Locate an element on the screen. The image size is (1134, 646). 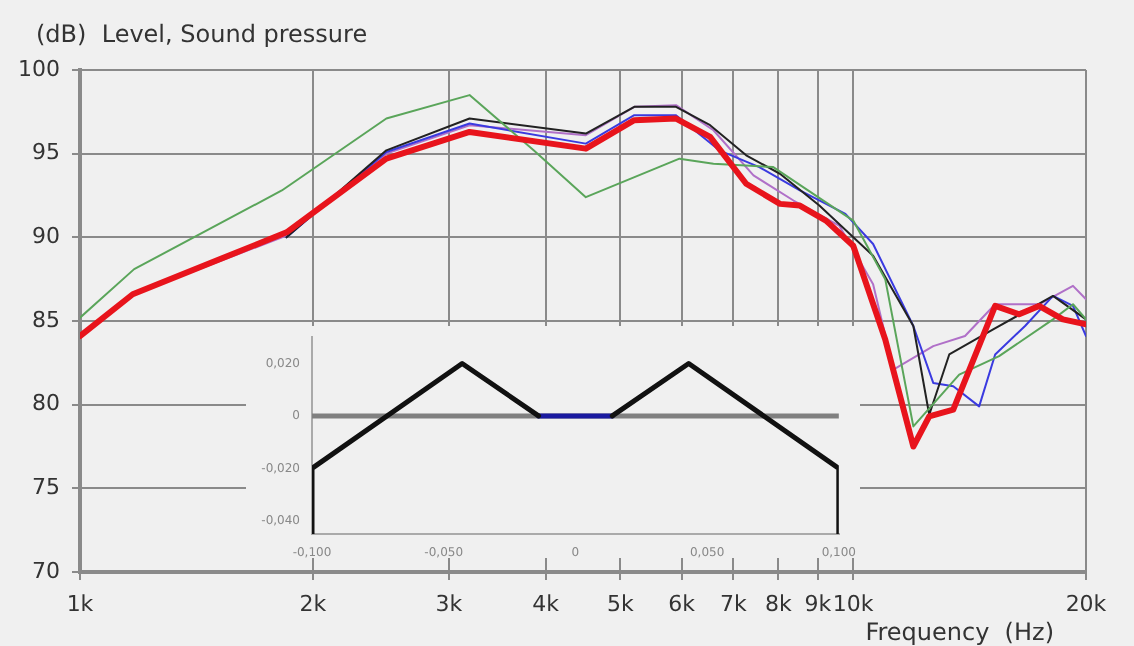
x-tick-label: 8k is located at coordinates (778, 603).